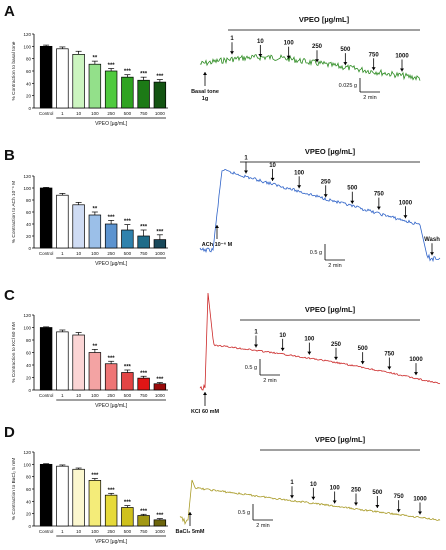 Image resolution: width=446 pixels, height=550 pixels. Describe the element at coordinates (348, 86) in the screenshot. I see `scale-y-label: 0.025 g` at that location.